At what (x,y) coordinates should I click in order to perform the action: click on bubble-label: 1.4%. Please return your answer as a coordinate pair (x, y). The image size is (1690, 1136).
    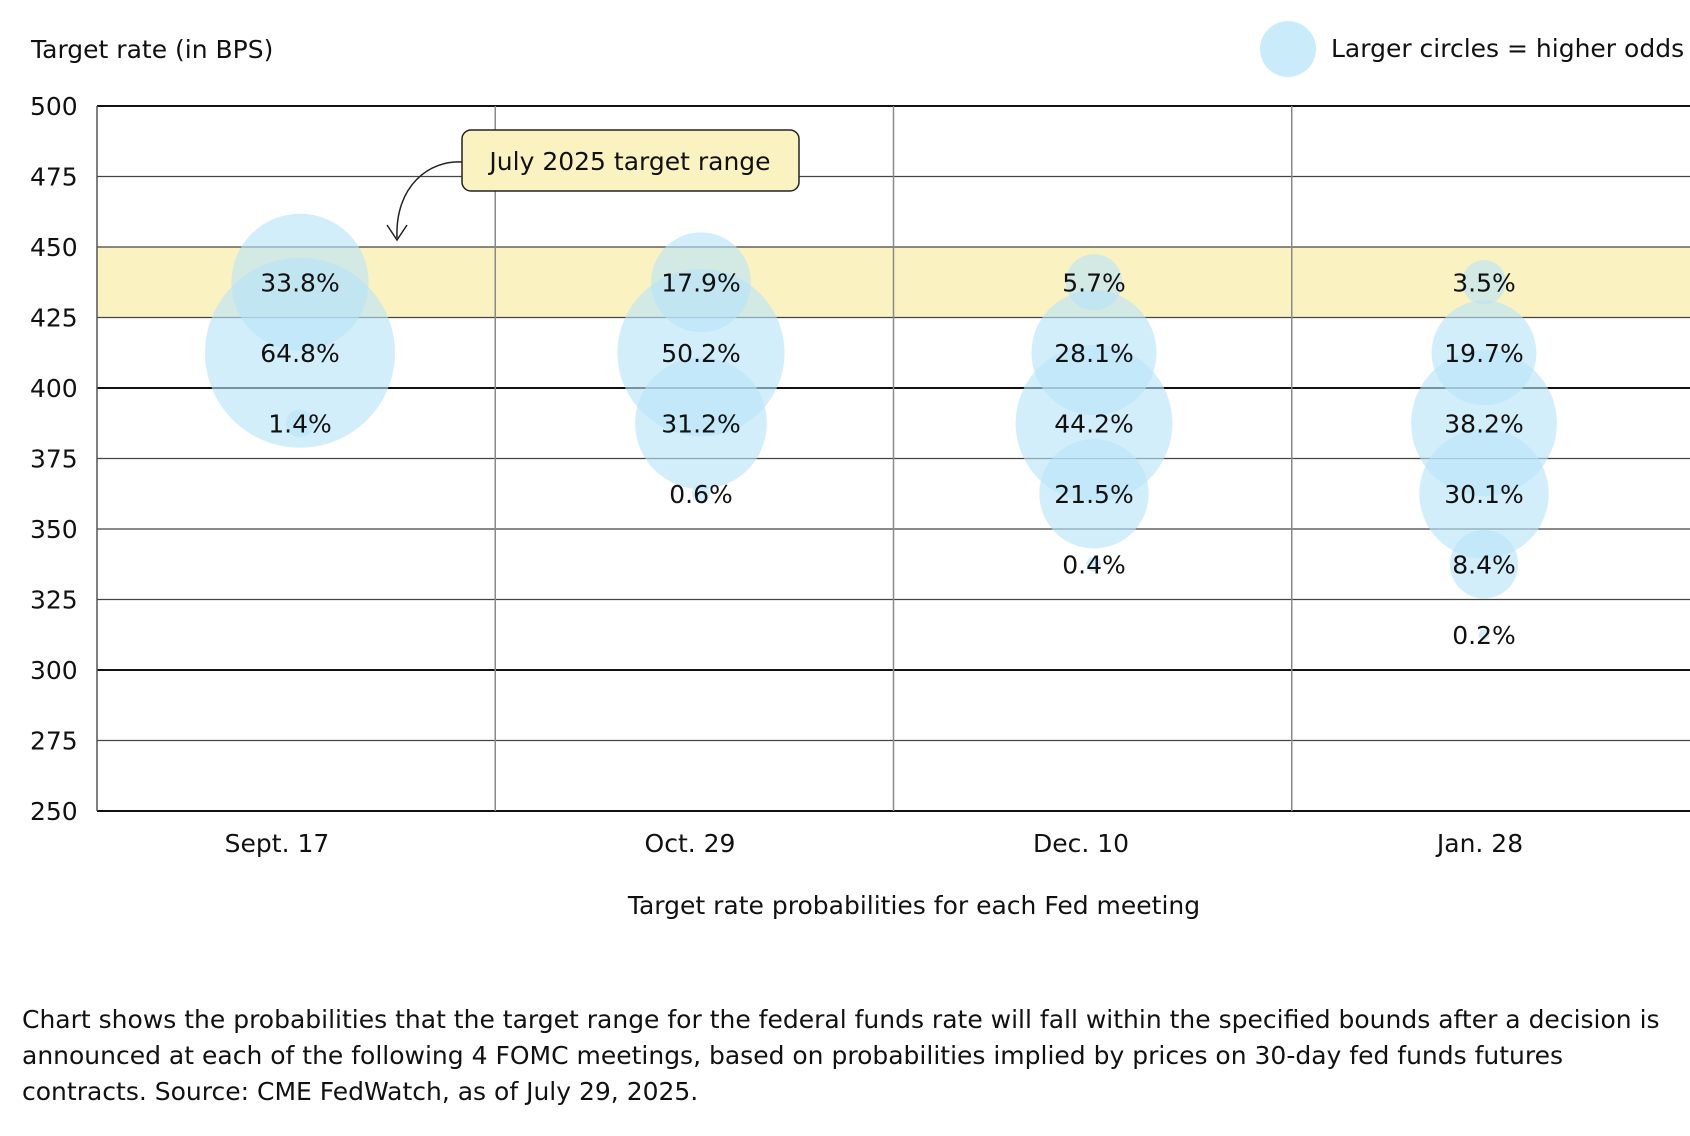
    Looking at the image, I should click on (300, 423).